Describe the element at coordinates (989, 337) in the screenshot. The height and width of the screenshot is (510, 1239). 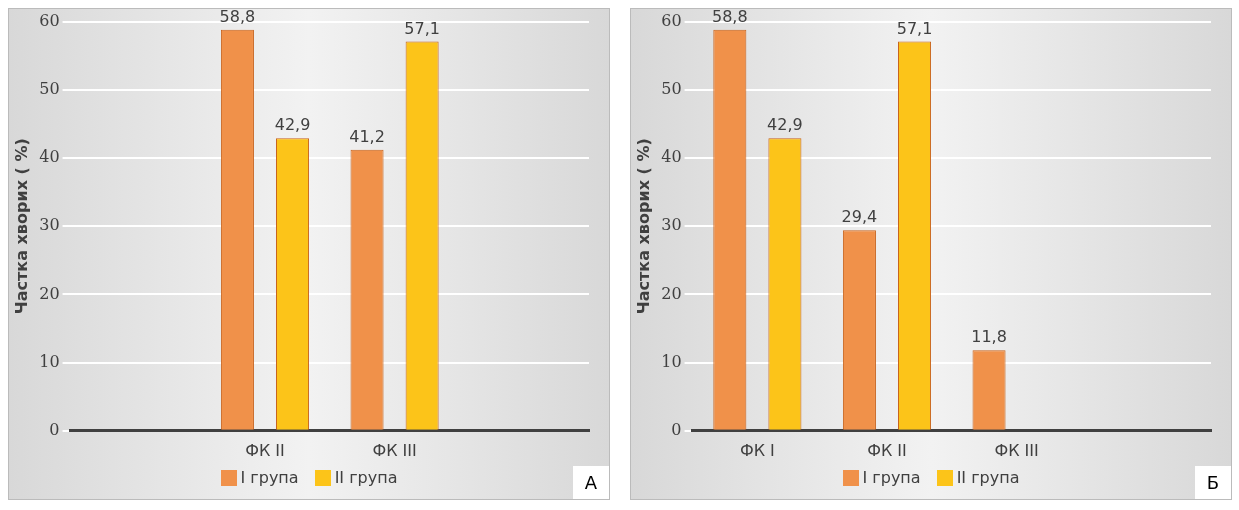
I see `data-label: 11,8` at that location.